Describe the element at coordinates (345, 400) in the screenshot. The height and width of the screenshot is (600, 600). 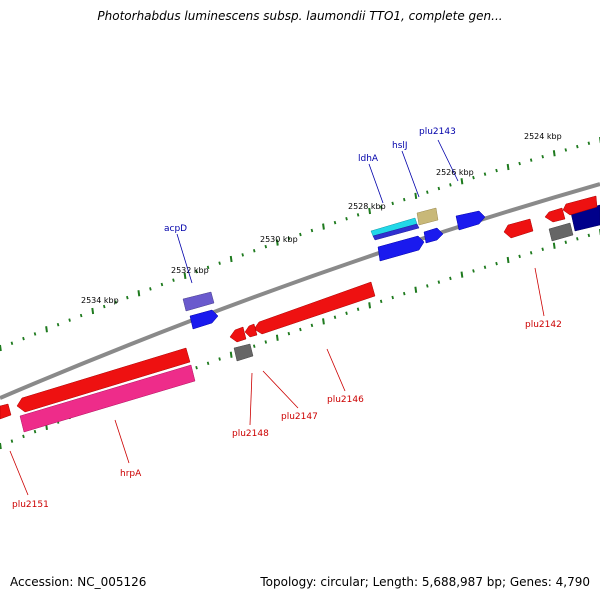
I see `gene-label-plu2146: plu2146` at that location.